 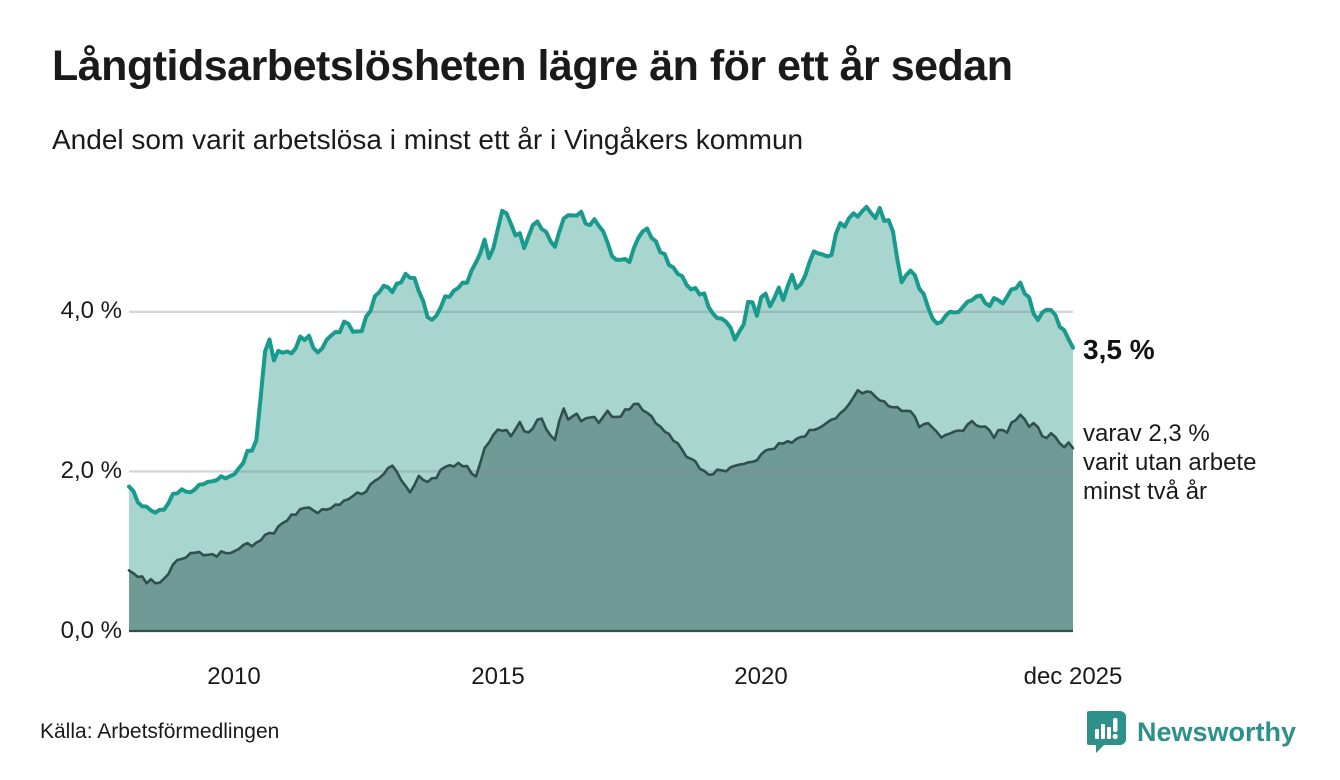 What do you see at coordinates (91, 470) in the screenshot?
I see `y-tick-2: 2,0 %` at bounding box center [91, 470].